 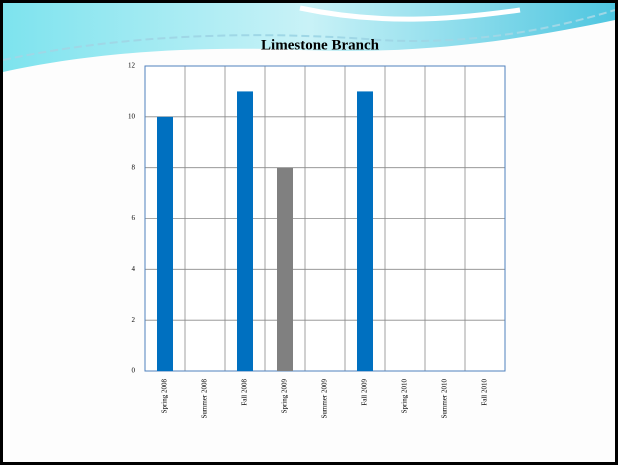 I want to click on x-tick-label: Fall 2010, so click(x=485, y=392).